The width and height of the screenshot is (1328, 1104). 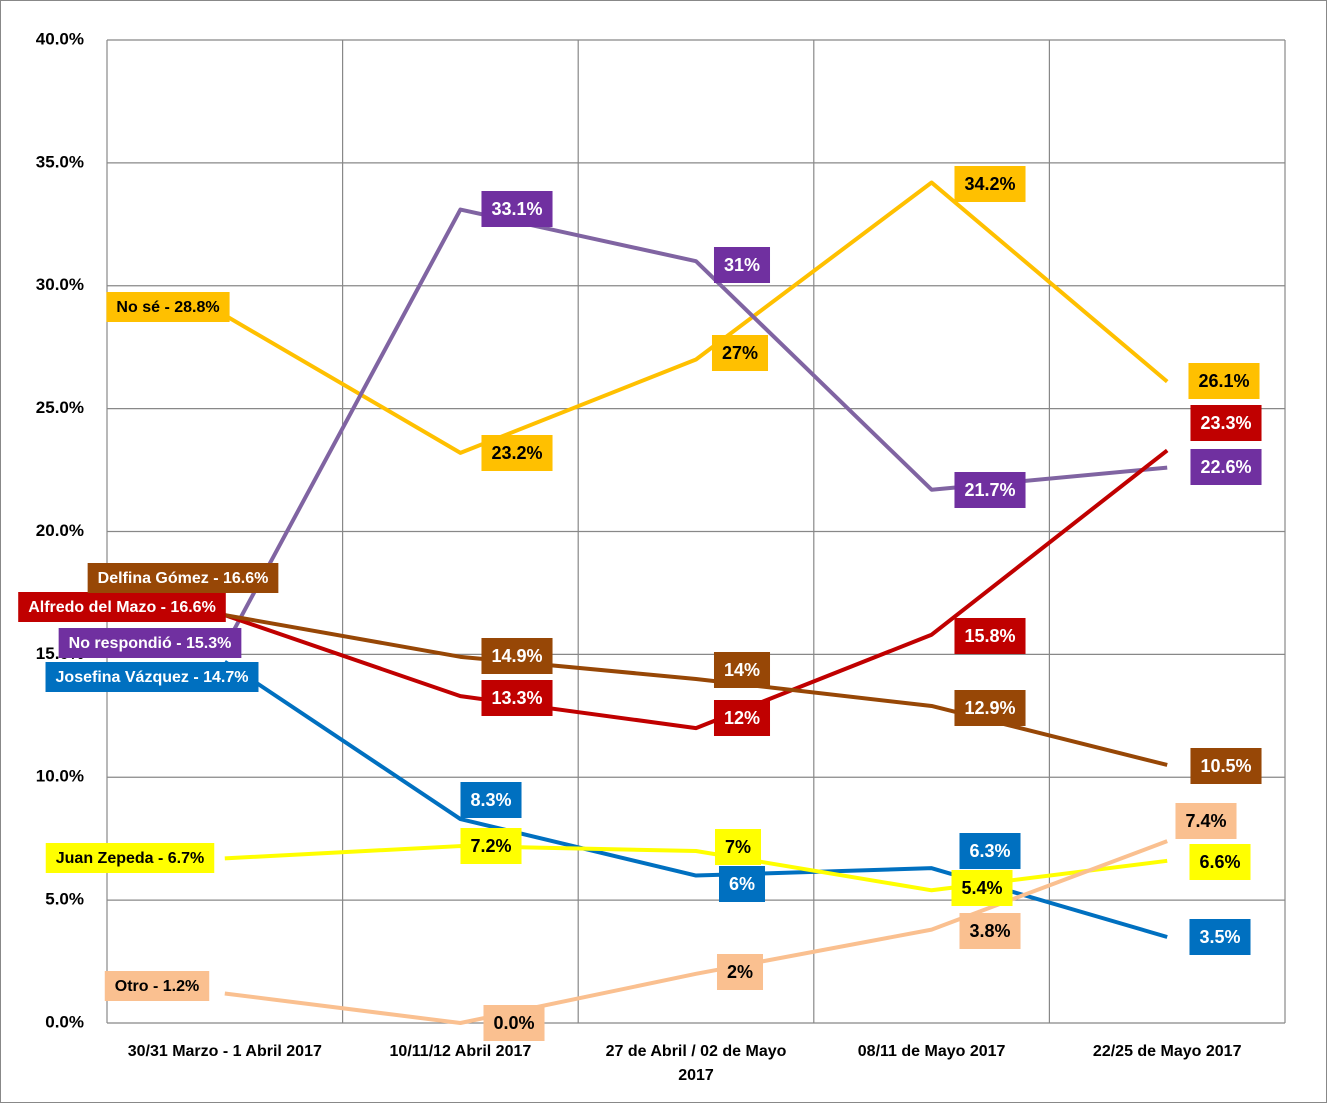 I want to click on data-label-text: 2%, so click(x=740, y=972).